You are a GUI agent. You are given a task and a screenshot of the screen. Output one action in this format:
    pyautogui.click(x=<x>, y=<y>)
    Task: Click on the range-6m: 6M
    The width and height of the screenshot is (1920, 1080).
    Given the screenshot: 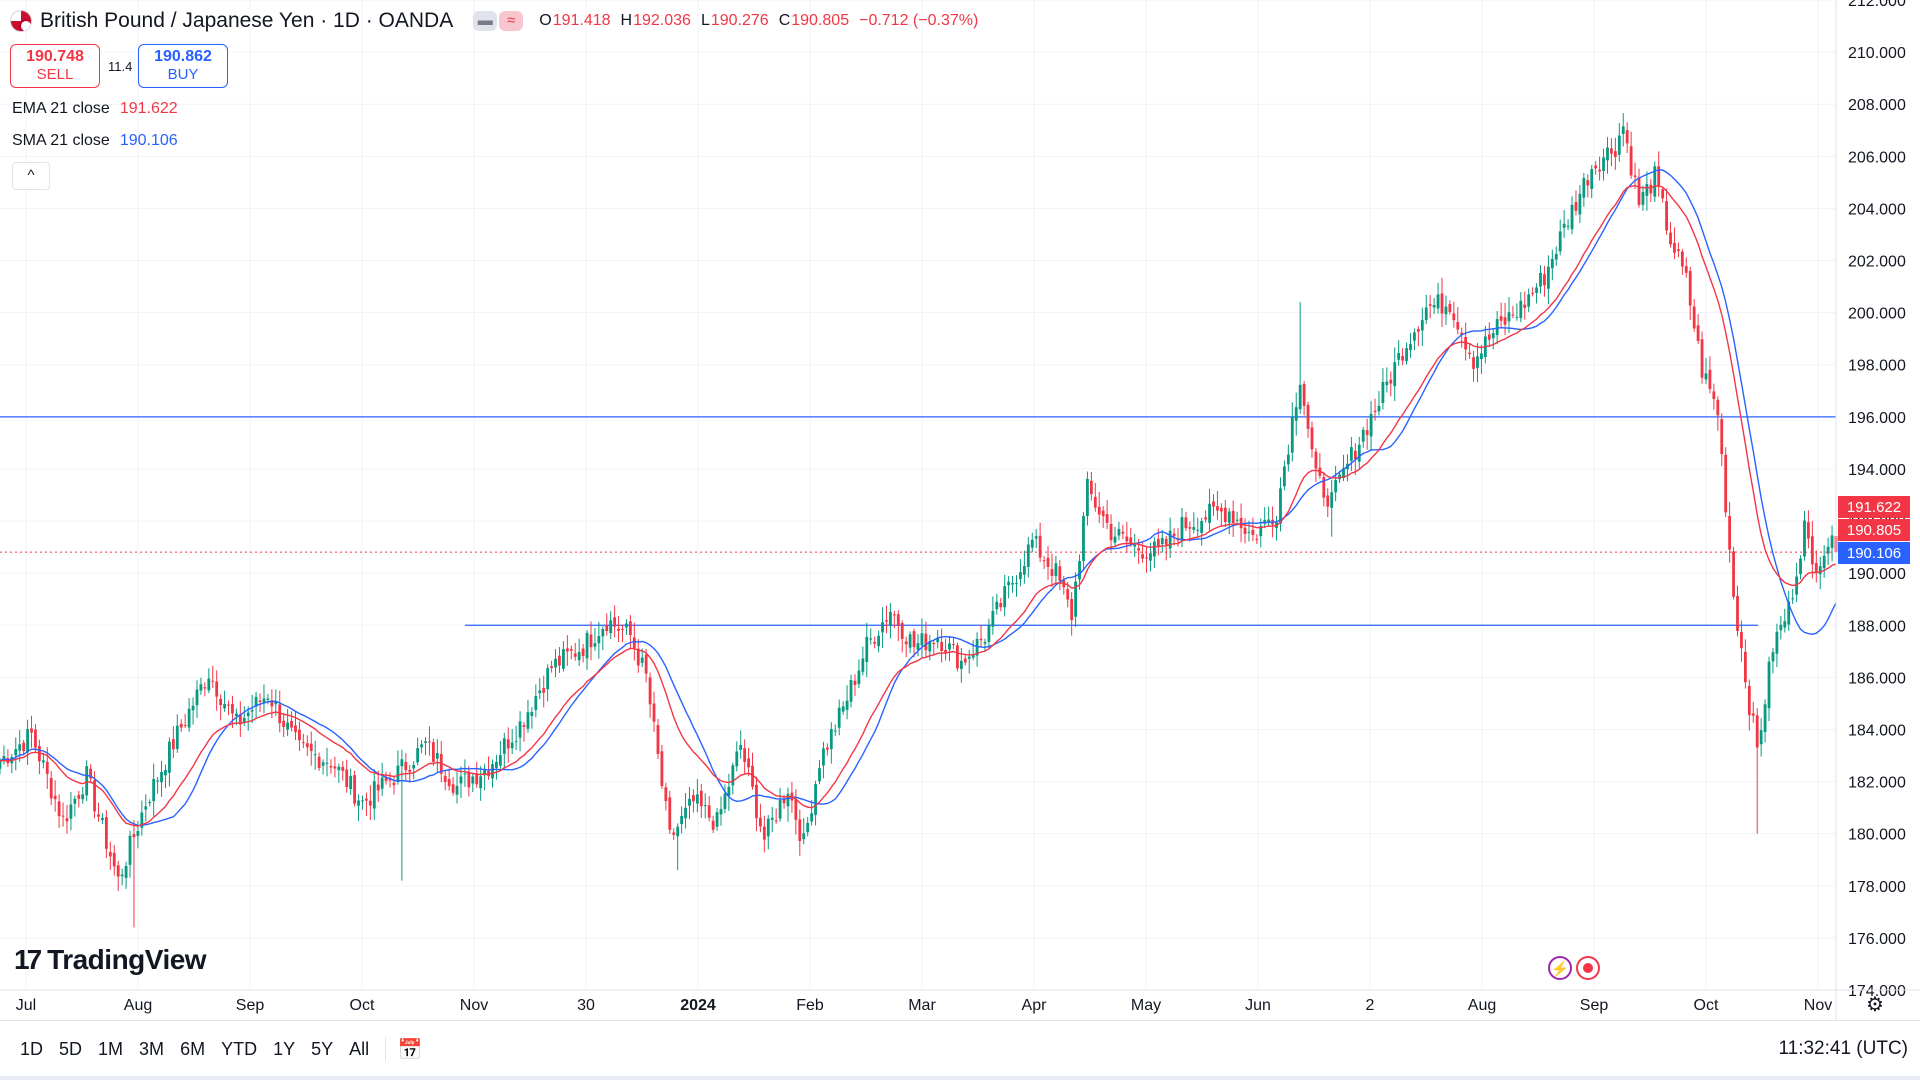 What is the action you would take?
    pyautogui.click(x=193, y=1048)
    